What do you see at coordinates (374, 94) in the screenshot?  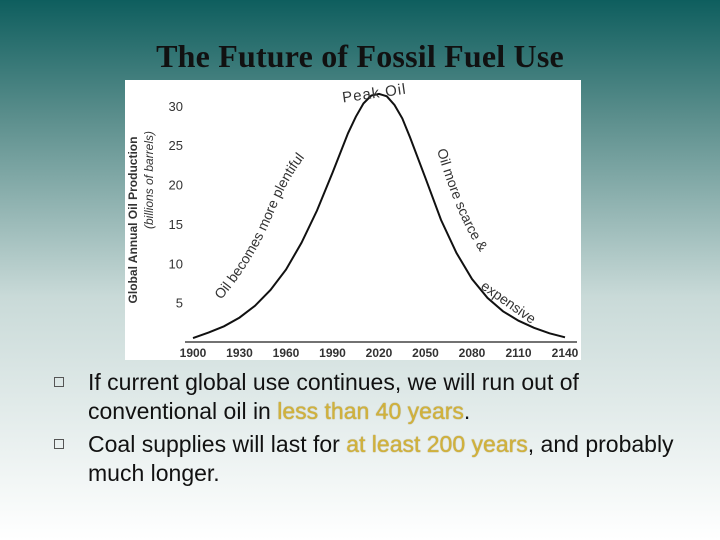 I see `peak-oil-label: Peak Oil` at bounding box center [374, 94].